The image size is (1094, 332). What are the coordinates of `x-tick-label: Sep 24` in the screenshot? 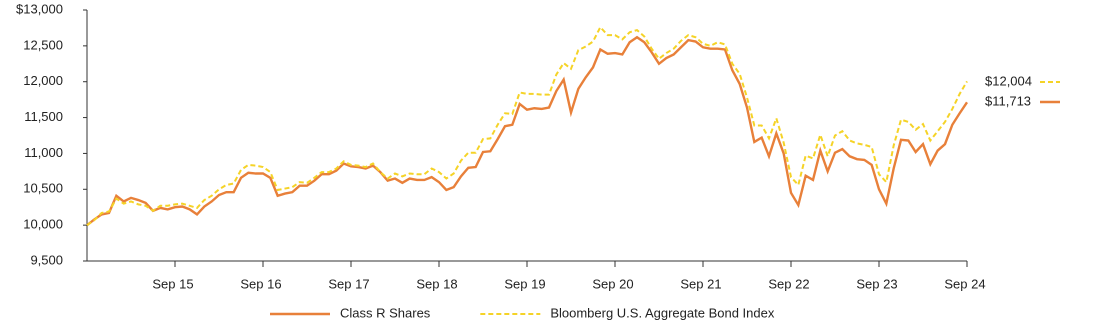 It's located at (964, 283).